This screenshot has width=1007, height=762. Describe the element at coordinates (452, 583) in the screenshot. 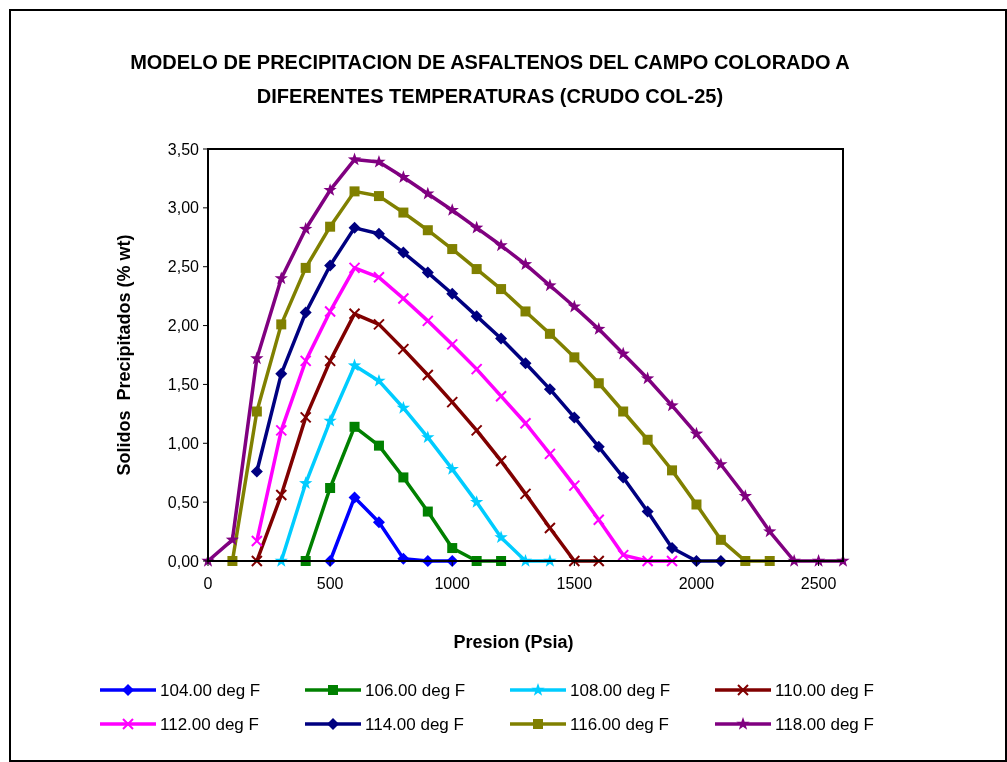

I see `x-tick-label: 1000` at that location.